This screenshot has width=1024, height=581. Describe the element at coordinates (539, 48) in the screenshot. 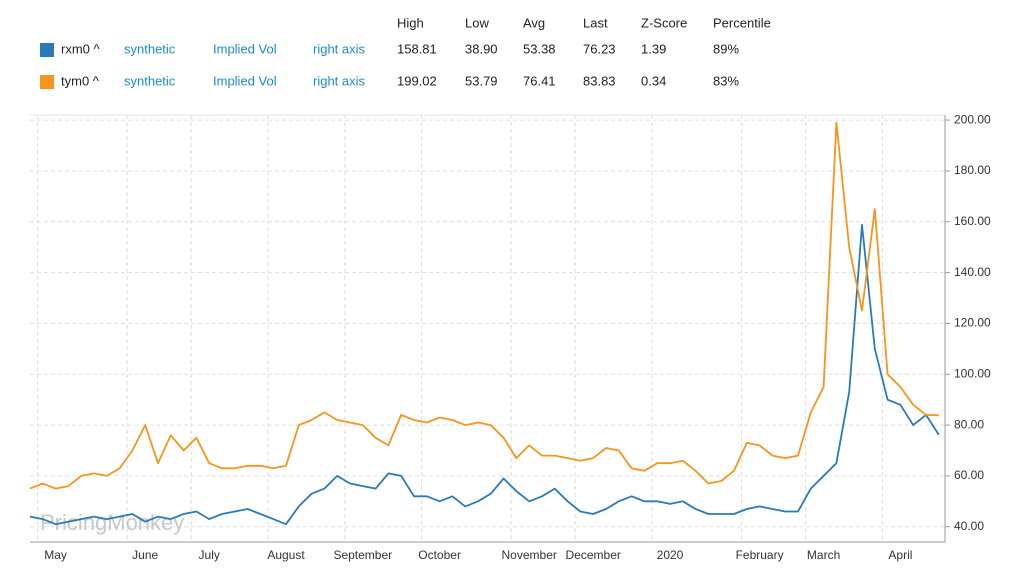

I see `stat-value: 53.38` at that location.